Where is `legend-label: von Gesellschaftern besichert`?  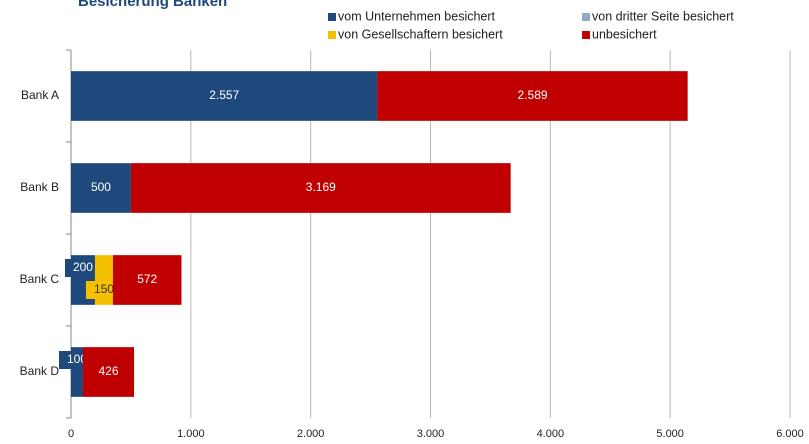 legend-label: von Gesellschaftern besichert is located at coordinates (420, 34).